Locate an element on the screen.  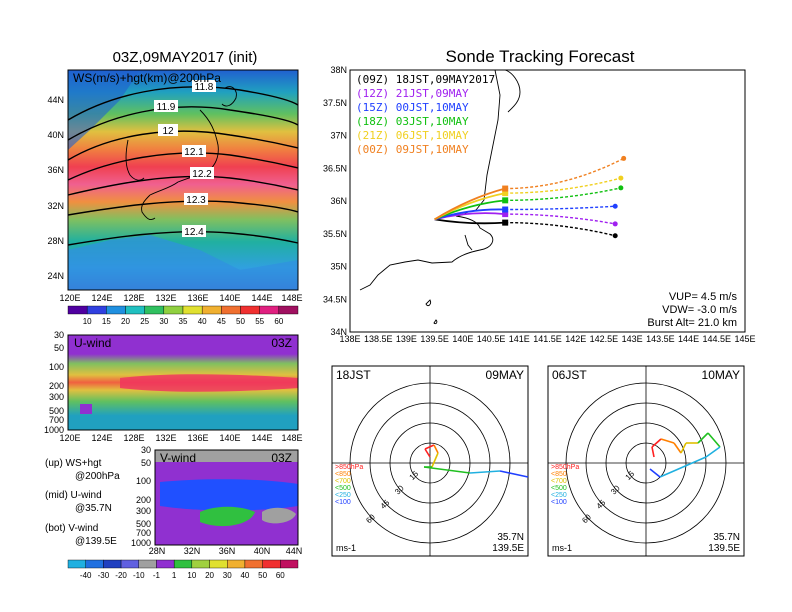
lon-tick: 144E is located at coordinates (688, 339).